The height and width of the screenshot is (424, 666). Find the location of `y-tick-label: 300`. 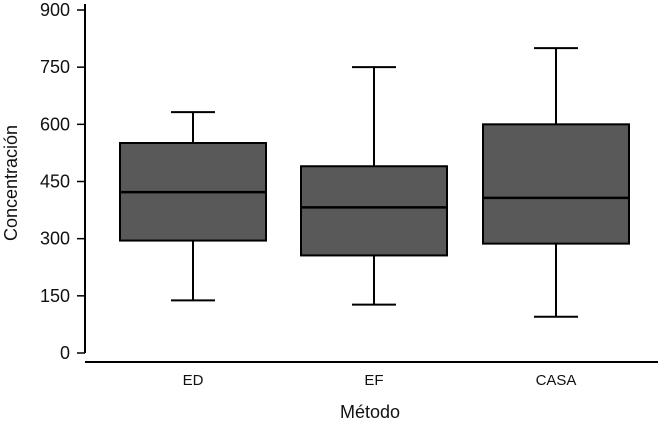

y-tick-label: 300 is located at coordinates (55, 239).